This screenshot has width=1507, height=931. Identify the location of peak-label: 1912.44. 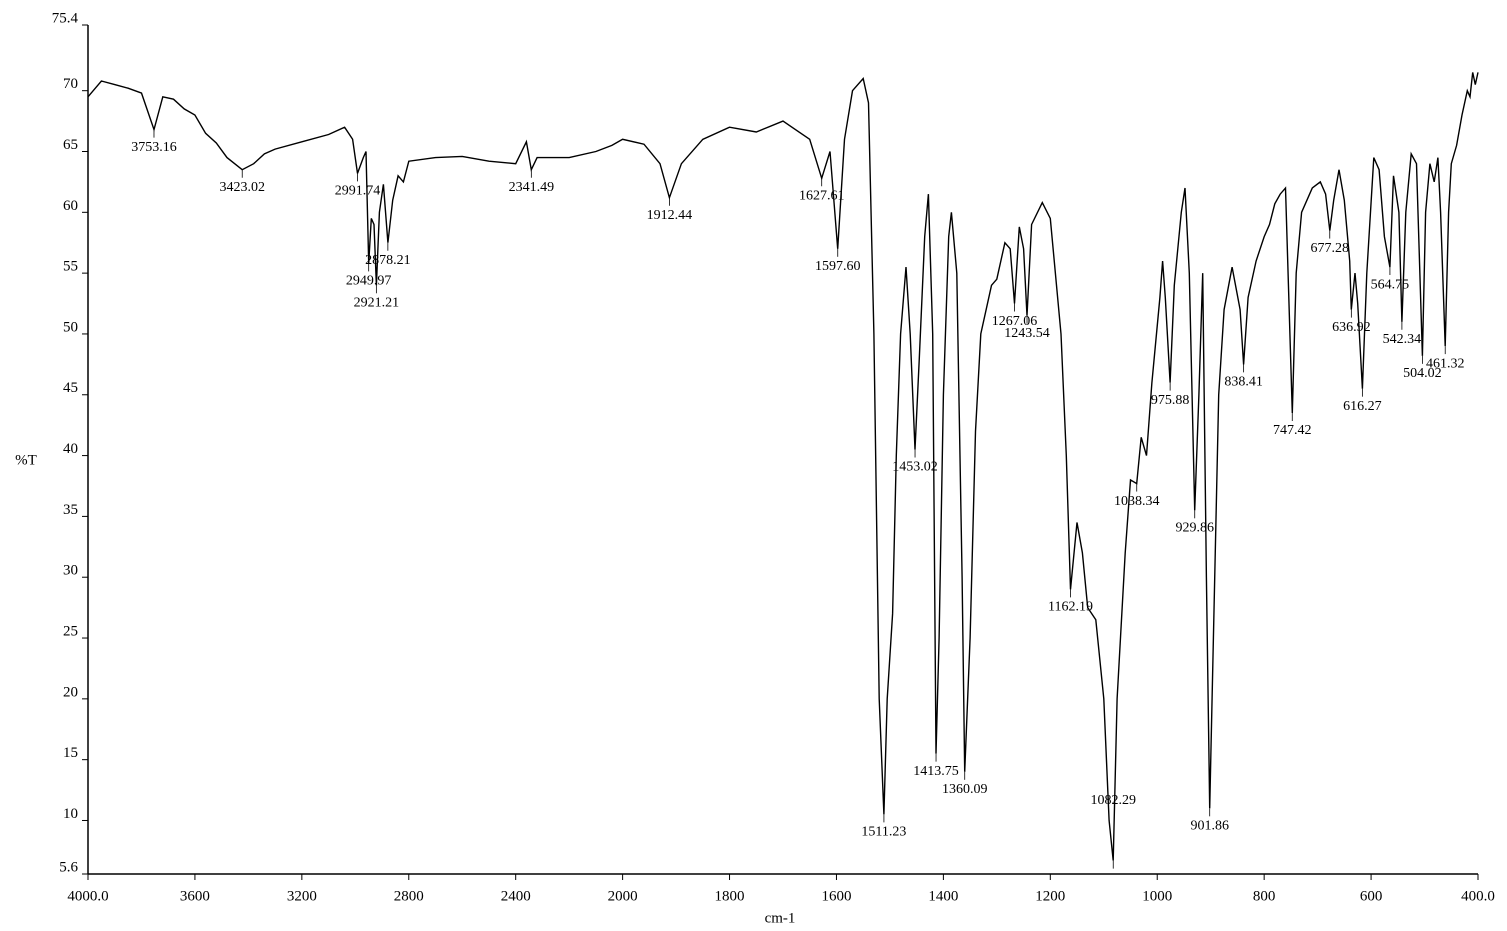
(670, 215).